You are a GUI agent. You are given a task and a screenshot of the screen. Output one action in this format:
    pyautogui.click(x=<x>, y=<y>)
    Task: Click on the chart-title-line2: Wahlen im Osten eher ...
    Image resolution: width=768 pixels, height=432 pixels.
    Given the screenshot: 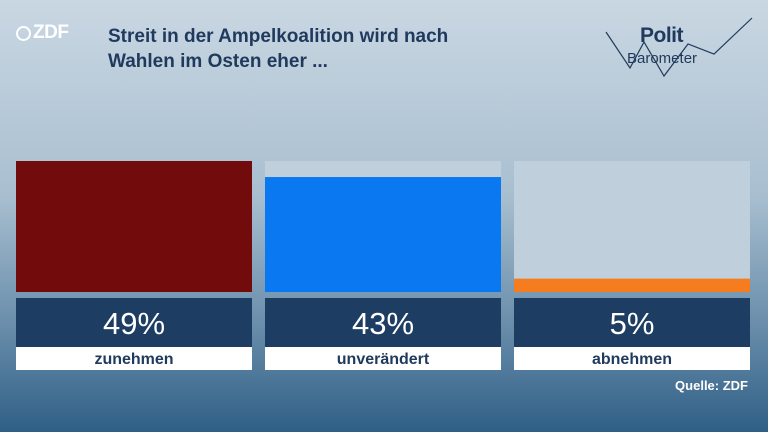 What is the action you would take?
    pyautogui.click(x=218, y=61)
    